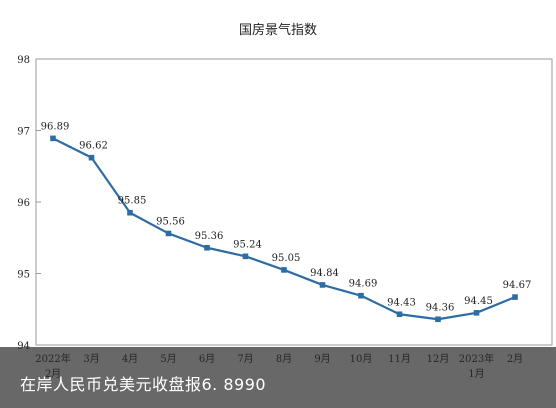 The image size is (556, 408). What do you see at coordinates (23, 132) in the screenshot?
I see `y-tick-label: 97` at bounding box center [23, 132].